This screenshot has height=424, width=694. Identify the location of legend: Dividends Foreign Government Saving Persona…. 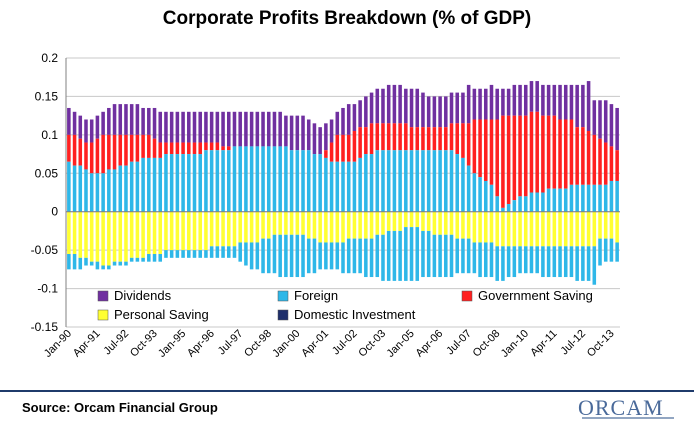
(345, 305).